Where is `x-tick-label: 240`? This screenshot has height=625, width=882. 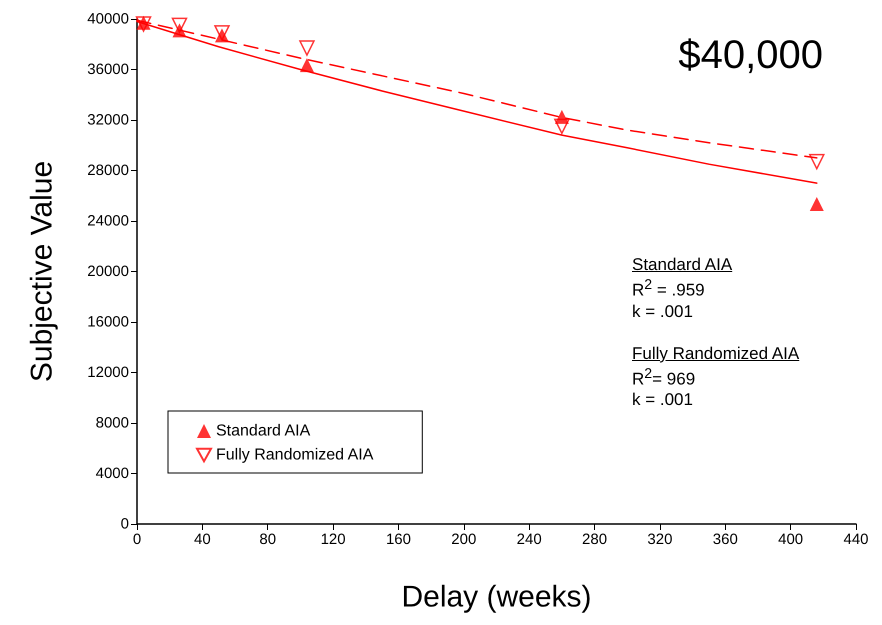 x-tick-label: 240 is located at coordinates (529, 539).